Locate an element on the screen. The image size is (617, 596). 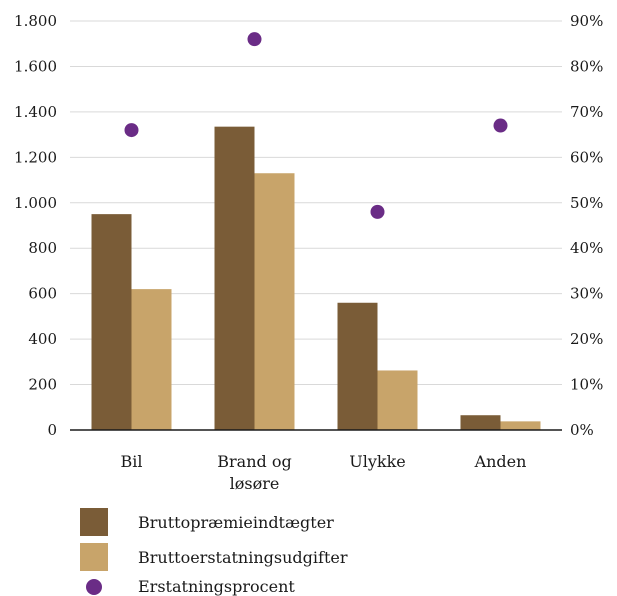
y-left-tick-label: 400 is located at coordinates (42, 339).